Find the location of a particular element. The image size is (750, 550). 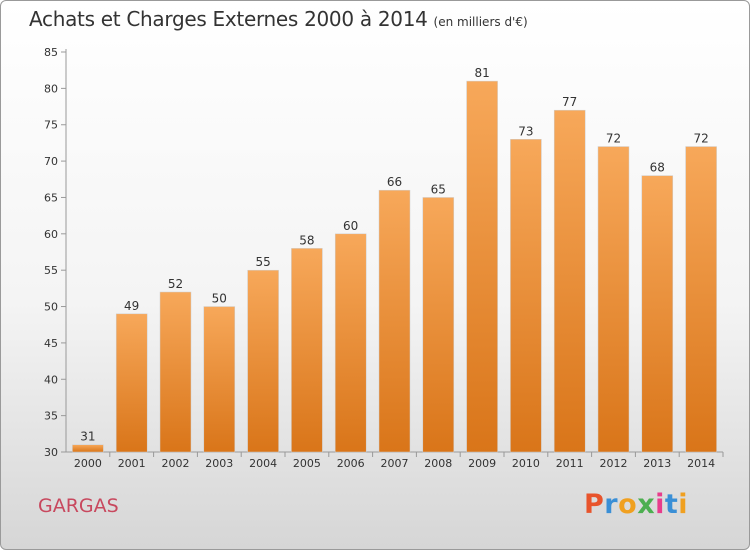

data-label-2000: 31 is located at coordinates (87, 437).